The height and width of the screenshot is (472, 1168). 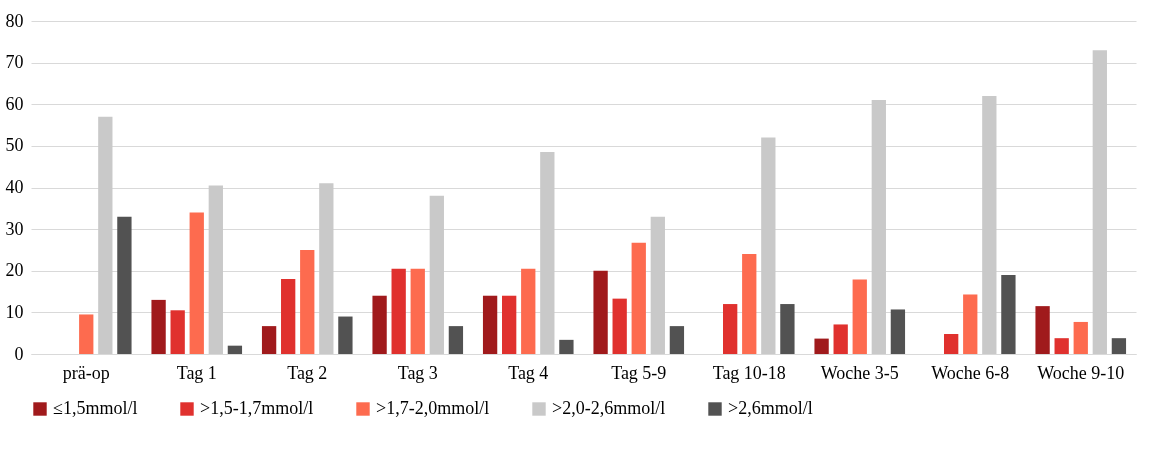 What do you see at coordinates (14, 270) in the screenshot?
I see `y-tick-label: 20` at bounding box center [14, 270].